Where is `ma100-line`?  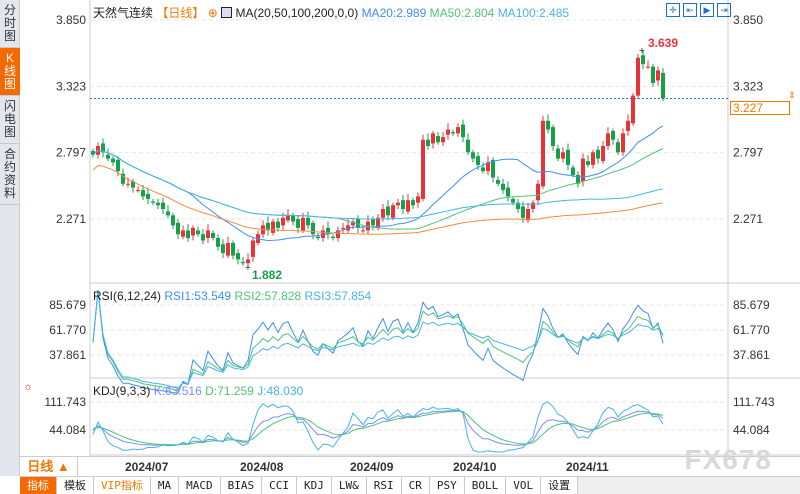 ma100-line is located at coordinates (378, 184).